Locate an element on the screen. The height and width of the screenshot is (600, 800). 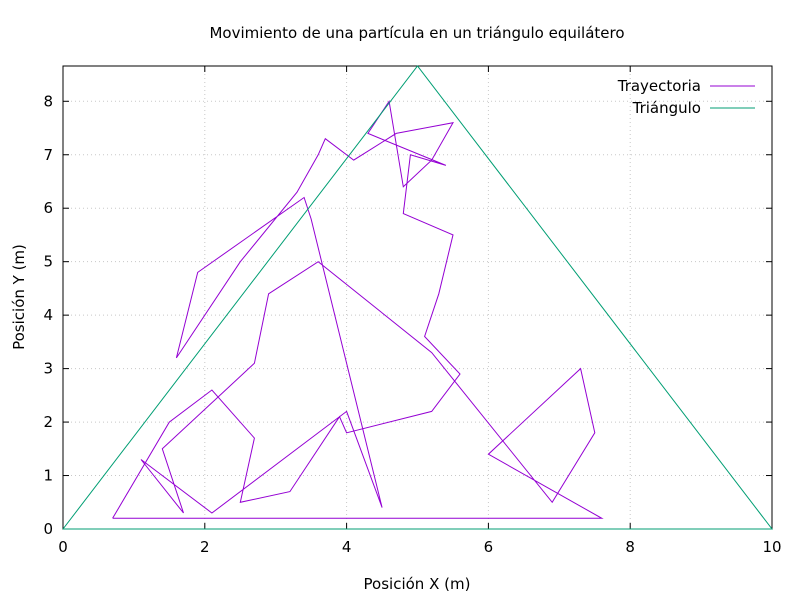
y-tick-label: 2 is located at coordinates (48, 422).